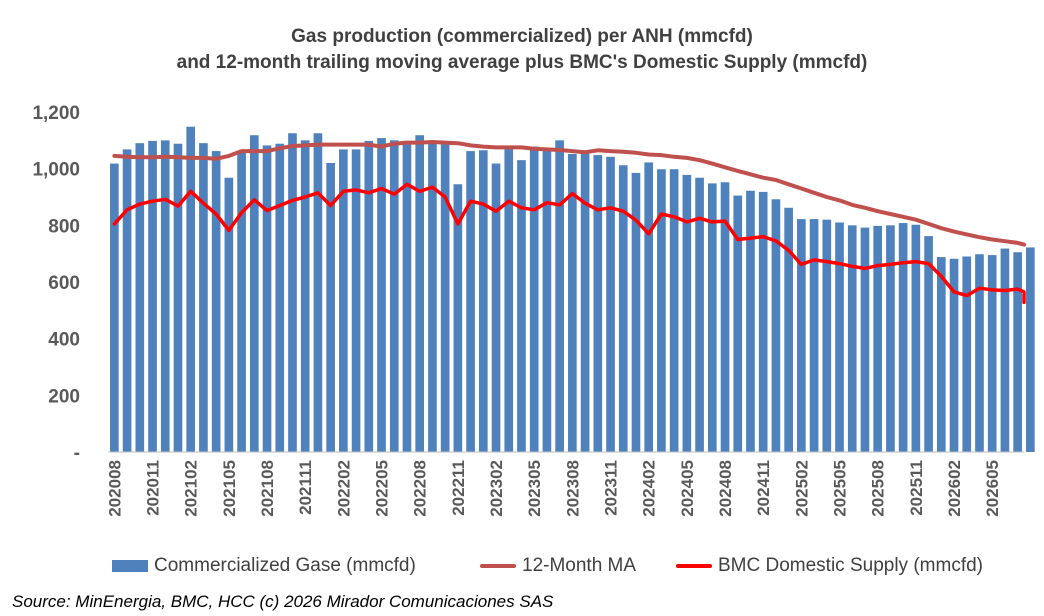 This screenshot has width=1044, height=616. Describe the element at coordinates (916, 488) in the screenshot. I see `x-tick-label: 202511` at that location.